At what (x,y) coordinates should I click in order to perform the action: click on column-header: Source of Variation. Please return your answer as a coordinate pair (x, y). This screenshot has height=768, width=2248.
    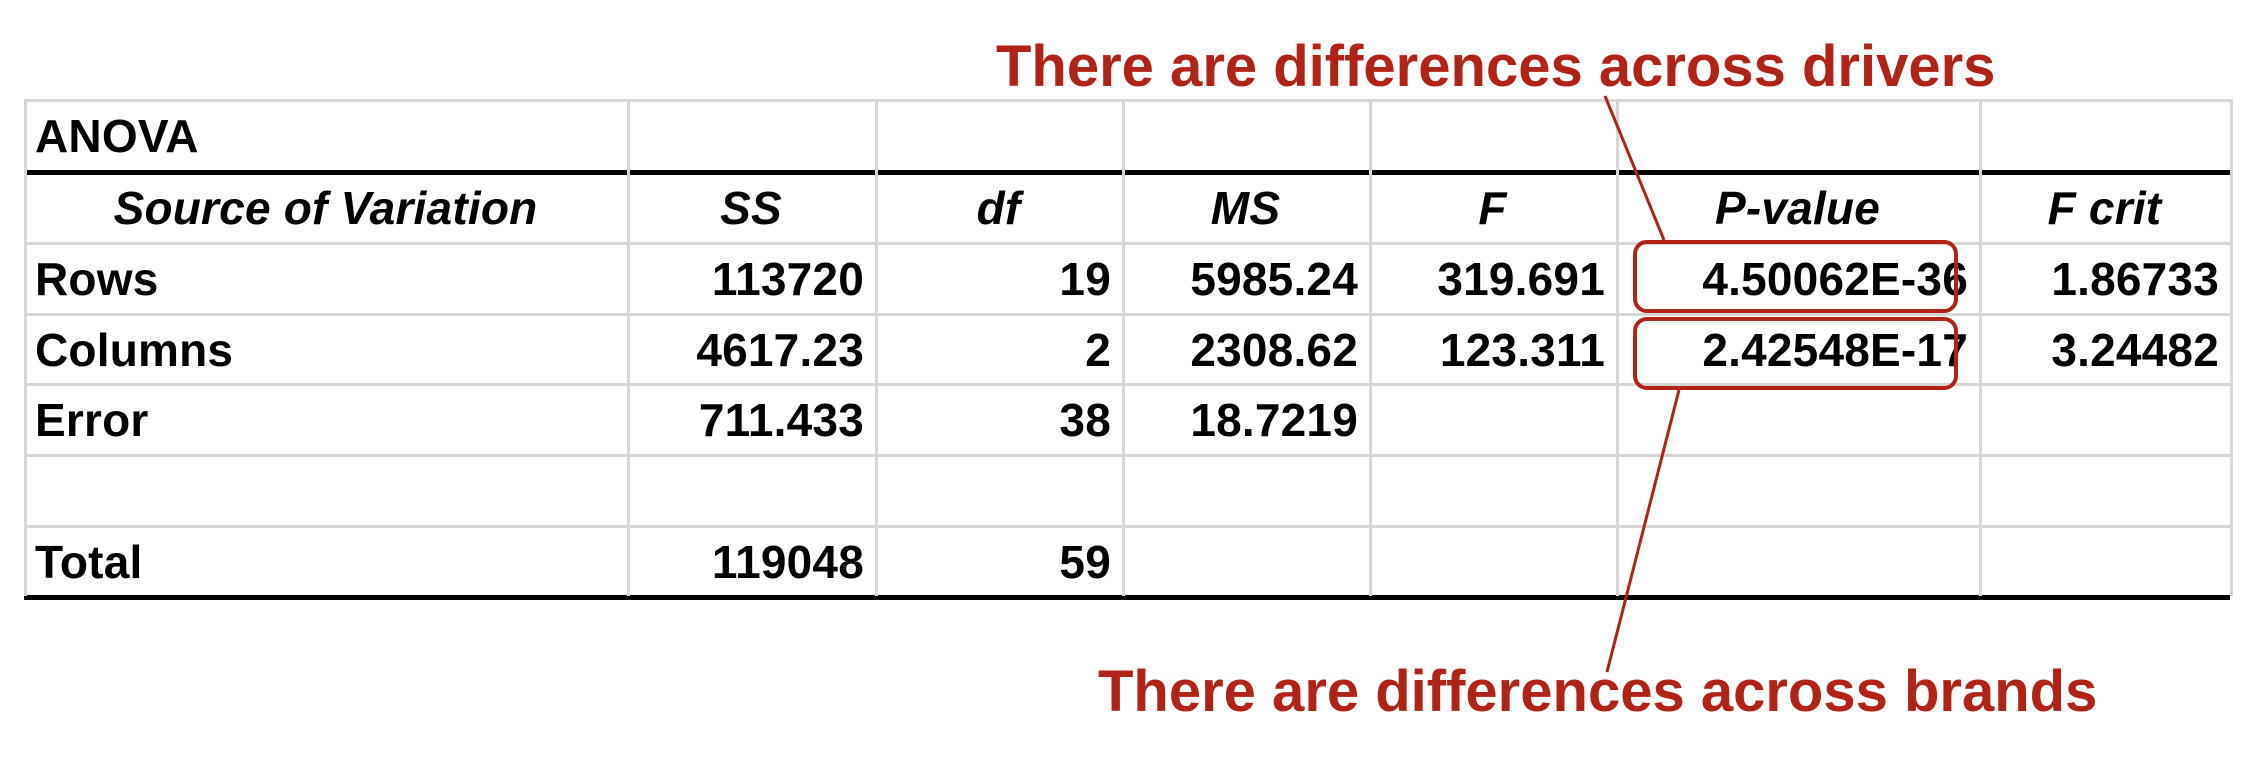
    Looking at the image, I should click on (325, 208).